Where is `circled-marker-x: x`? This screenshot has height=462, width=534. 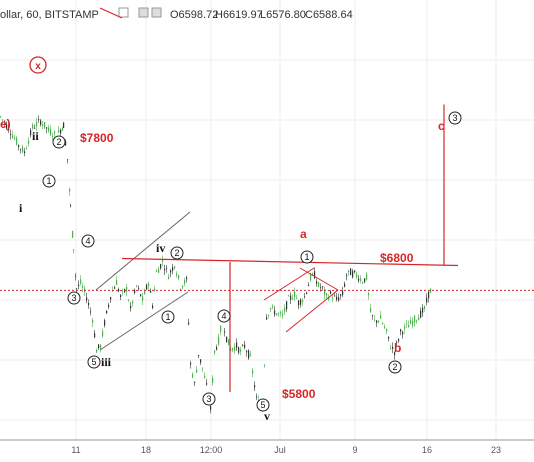
circled-marker-x: x is located at coordinates (38, 65).